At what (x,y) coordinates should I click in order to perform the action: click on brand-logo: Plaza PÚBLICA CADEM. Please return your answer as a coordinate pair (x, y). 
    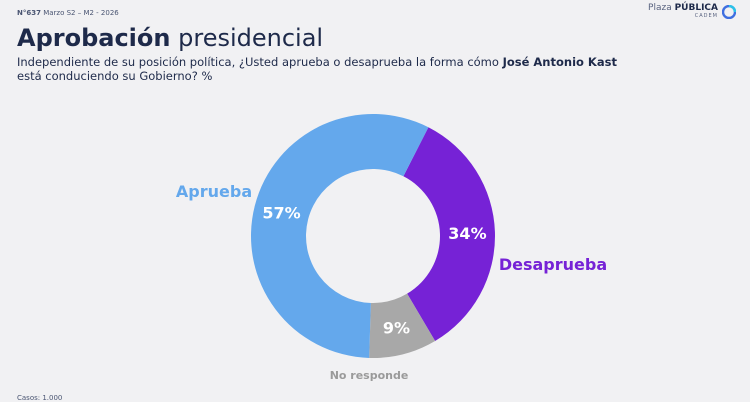
    Looking at the image, I should click on (692, 11).